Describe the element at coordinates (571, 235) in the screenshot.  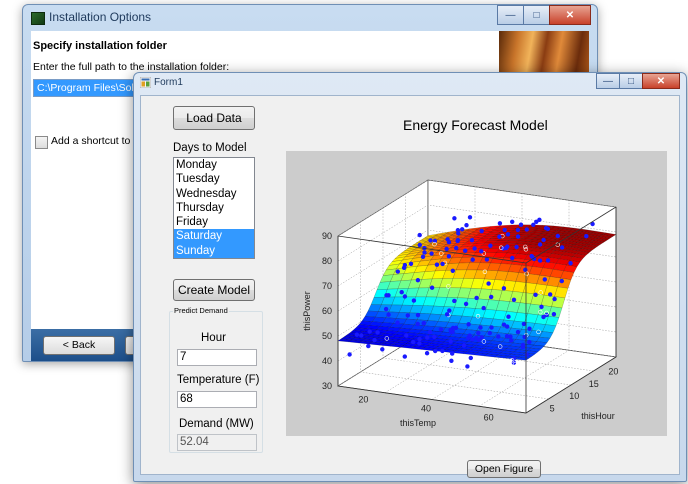
I see `top-right-edge` at that location.